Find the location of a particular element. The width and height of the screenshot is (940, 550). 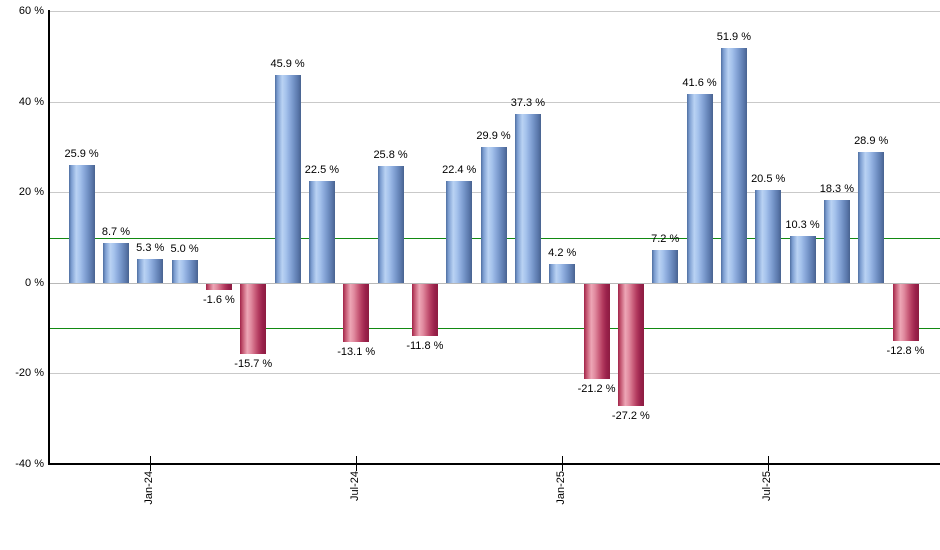

bar-value-label: 28.9 % is located at coordinates (871, 140).